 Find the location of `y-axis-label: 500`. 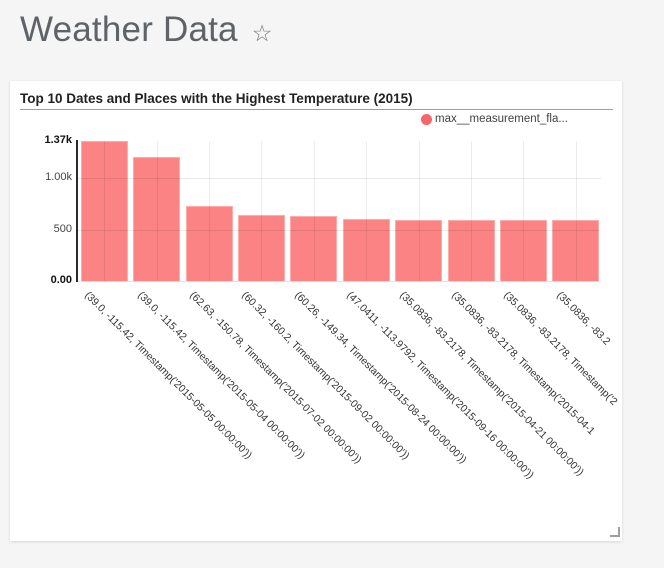

y-axis-label: 500 is located at coordinates (62, 228).